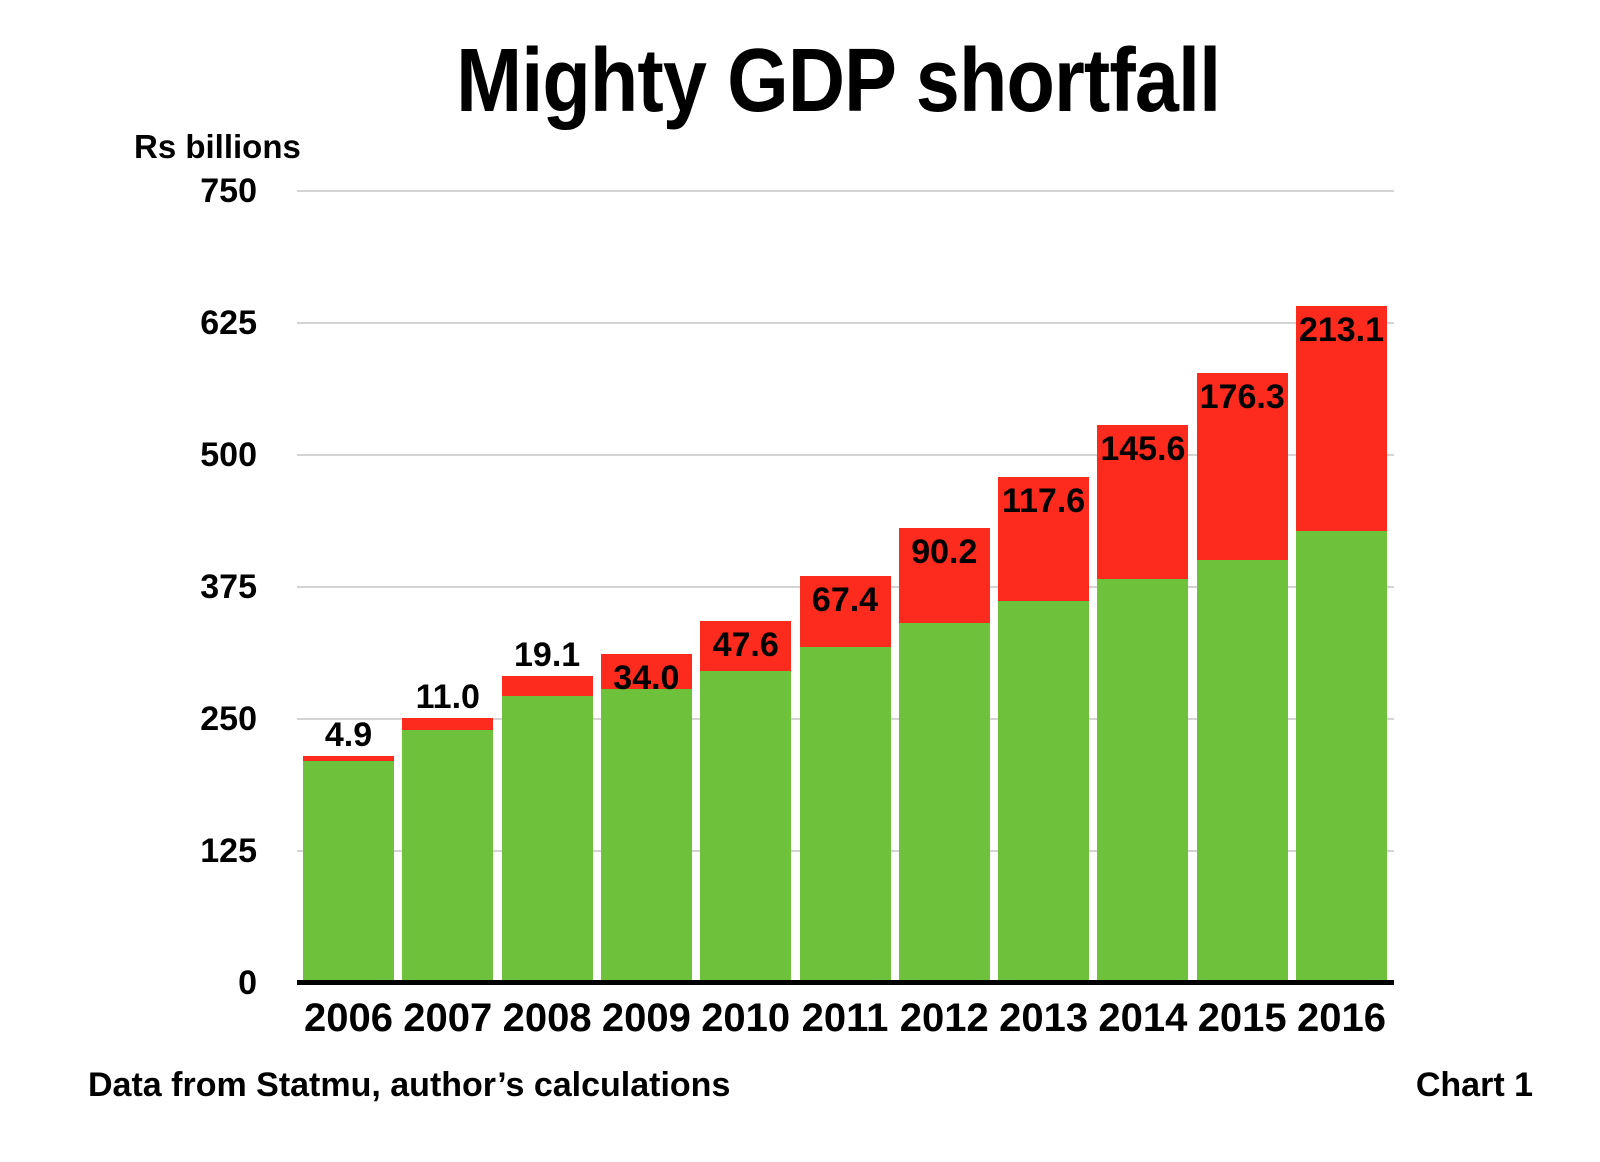  Describe the element at coordinates (409, 1085) in the screenshot. I see `footer-source-note: Data from Statmu, author’s calculations` at that location.